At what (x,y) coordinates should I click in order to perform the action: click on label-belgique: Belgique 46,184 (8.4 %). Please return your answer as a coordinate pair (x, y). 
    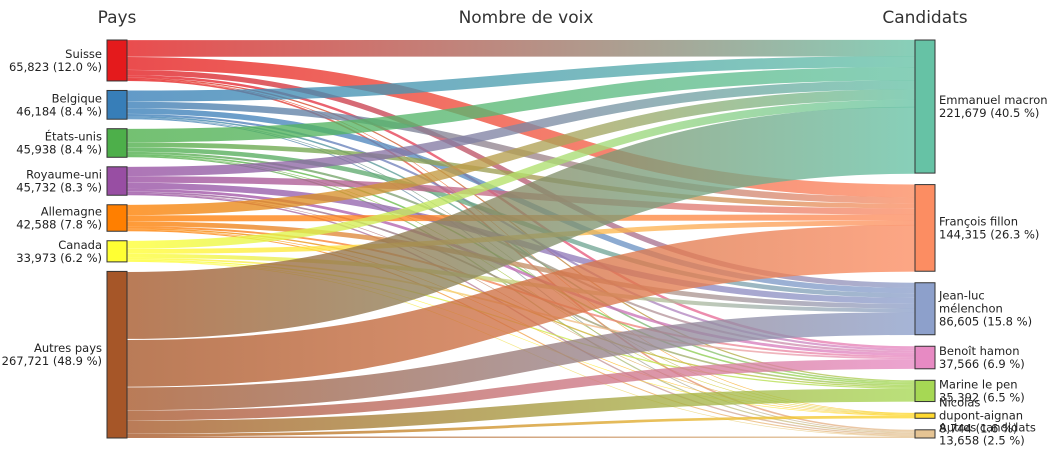
    Looking at the image, I should click on (59, 104).